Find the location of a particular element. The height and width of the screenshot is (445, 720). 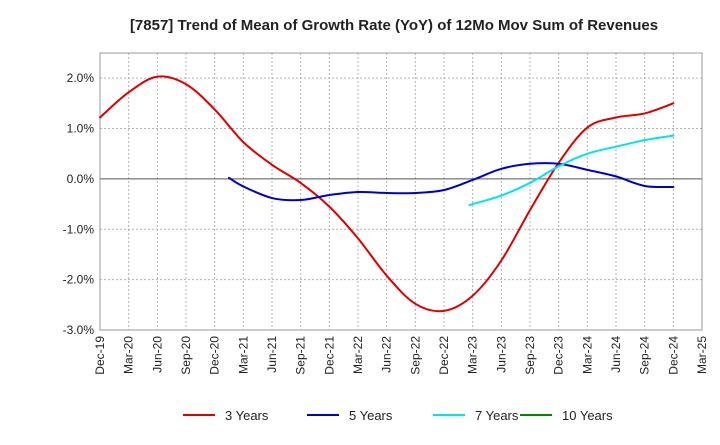

x-tick-label: Mar-22 is located at coordinates (358, 355).